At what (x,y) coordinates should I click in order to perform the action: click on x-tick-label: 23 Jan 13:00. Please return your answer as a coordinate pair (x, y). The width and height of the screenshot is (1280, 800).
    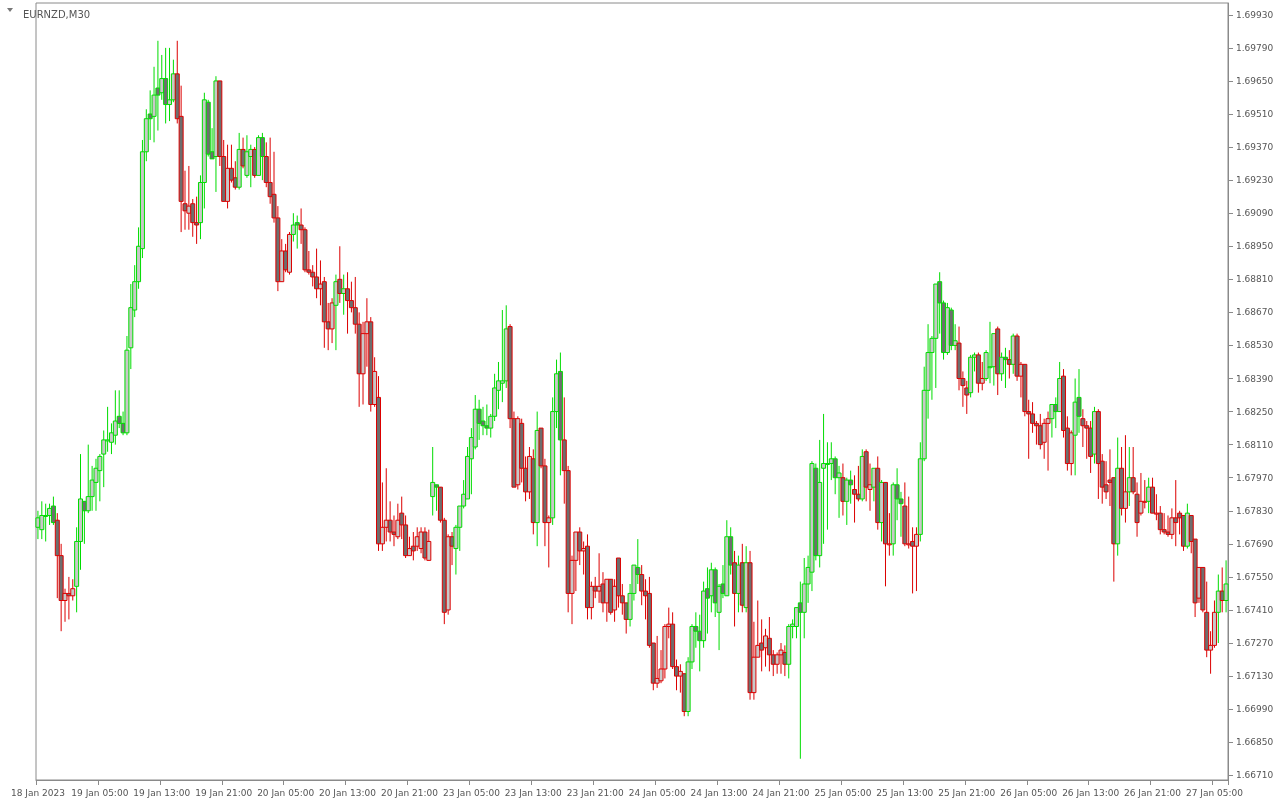
    Looking at the image, I should click on (533, 792).